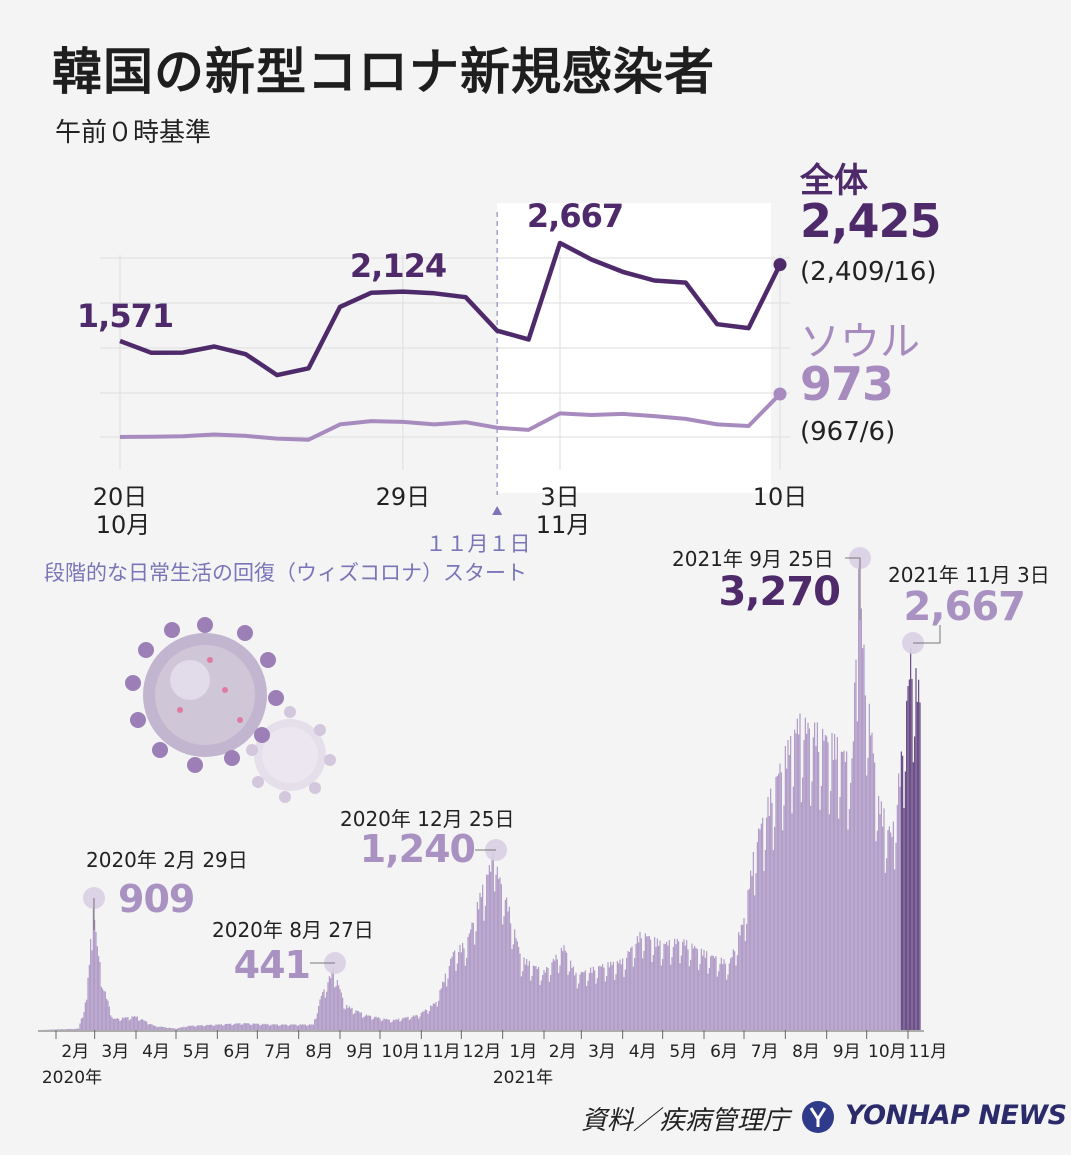 The width and height of the screenshot is (1071, 1155). What do you see at coordinates (133, 133) in the screenshot?
I see `page-subtitle: 午前０時基準` at bounding box center [133, 133].